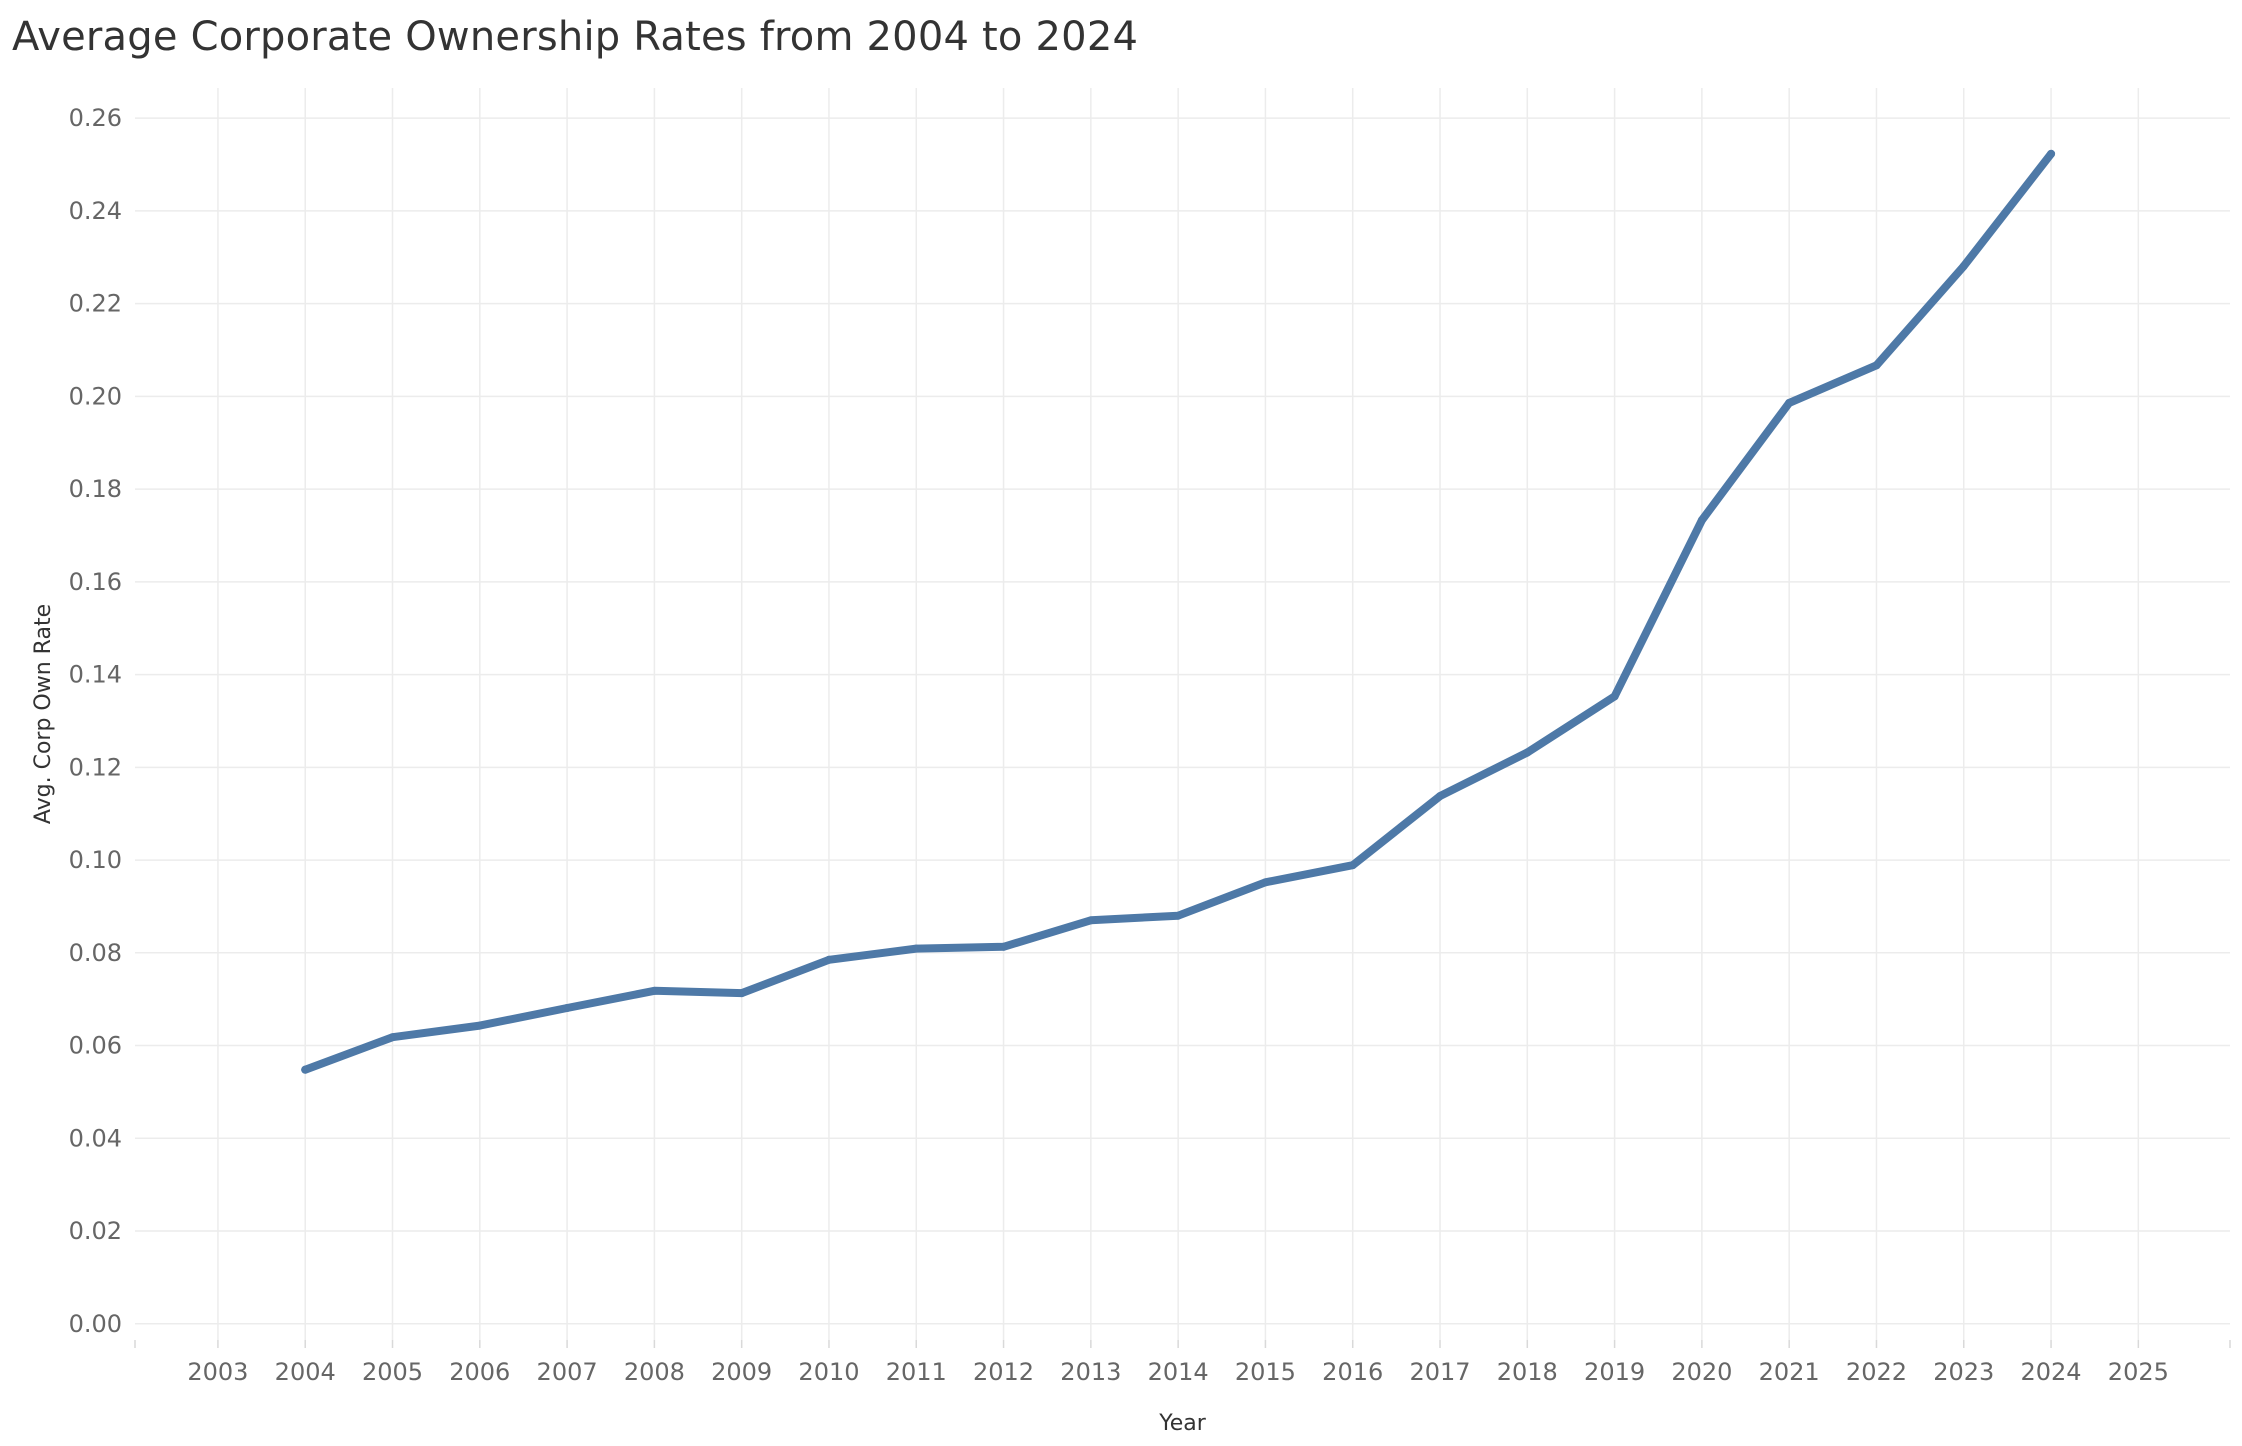  What do you see at coordinates (479, 1372) in the screenshot?
I see `x-tick-label: 2006` at bounding box center [479, 1372].